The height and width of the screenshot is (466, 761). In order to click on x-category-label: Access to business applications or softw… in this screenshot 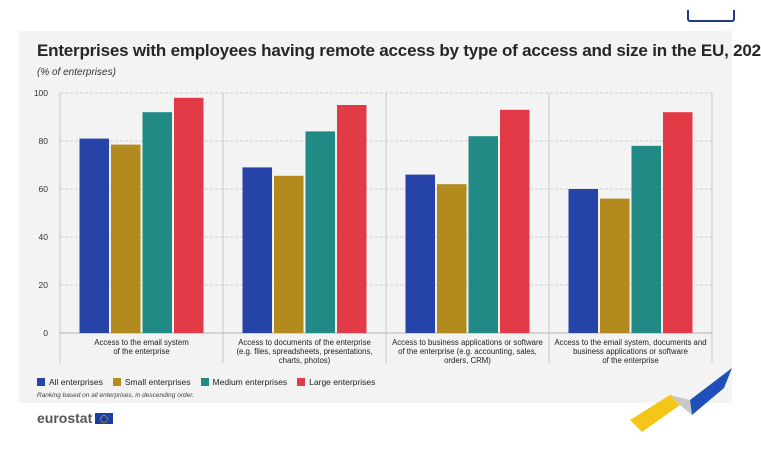, I will do `click(467, 342)`.